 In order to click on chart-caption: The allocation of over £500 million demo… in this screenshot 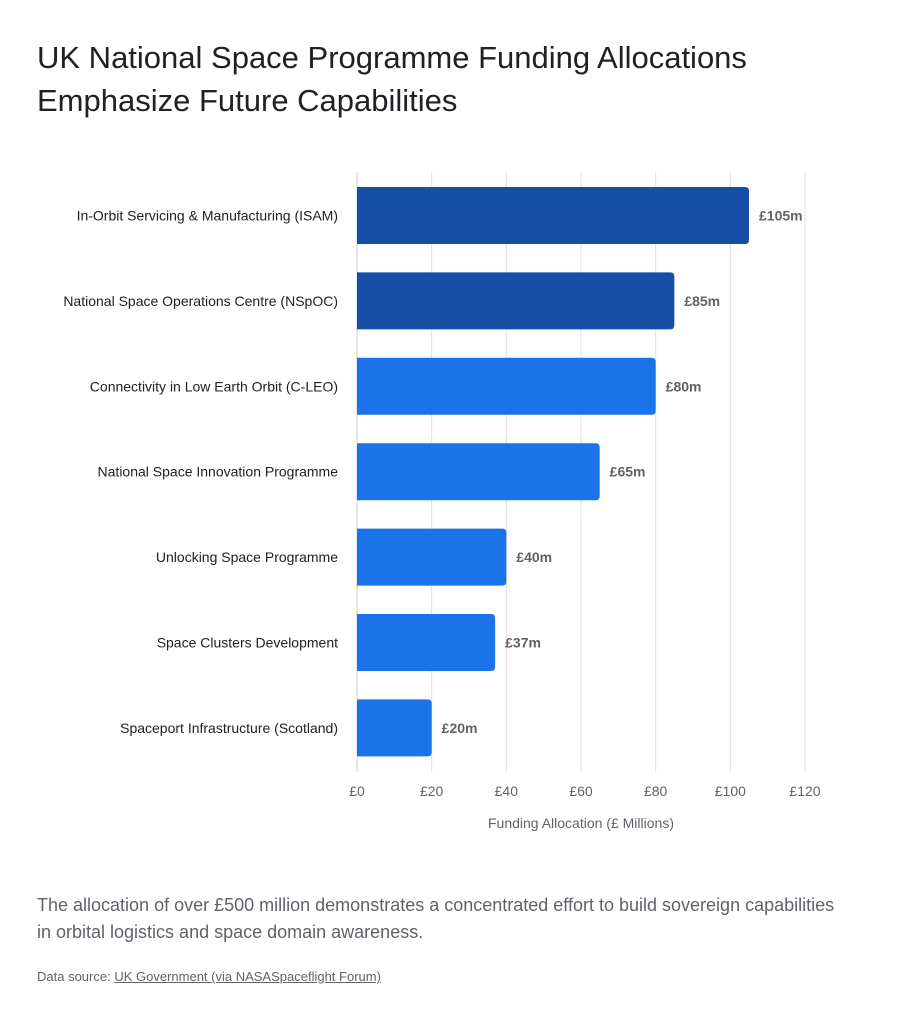, I will do `click(436, 918)`.